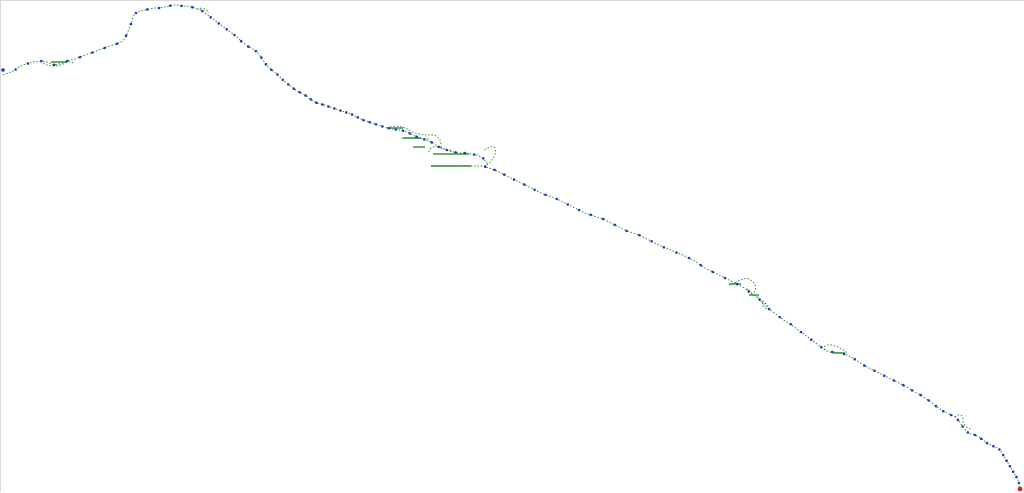  I want to click on start-marker, so click(3, 70).